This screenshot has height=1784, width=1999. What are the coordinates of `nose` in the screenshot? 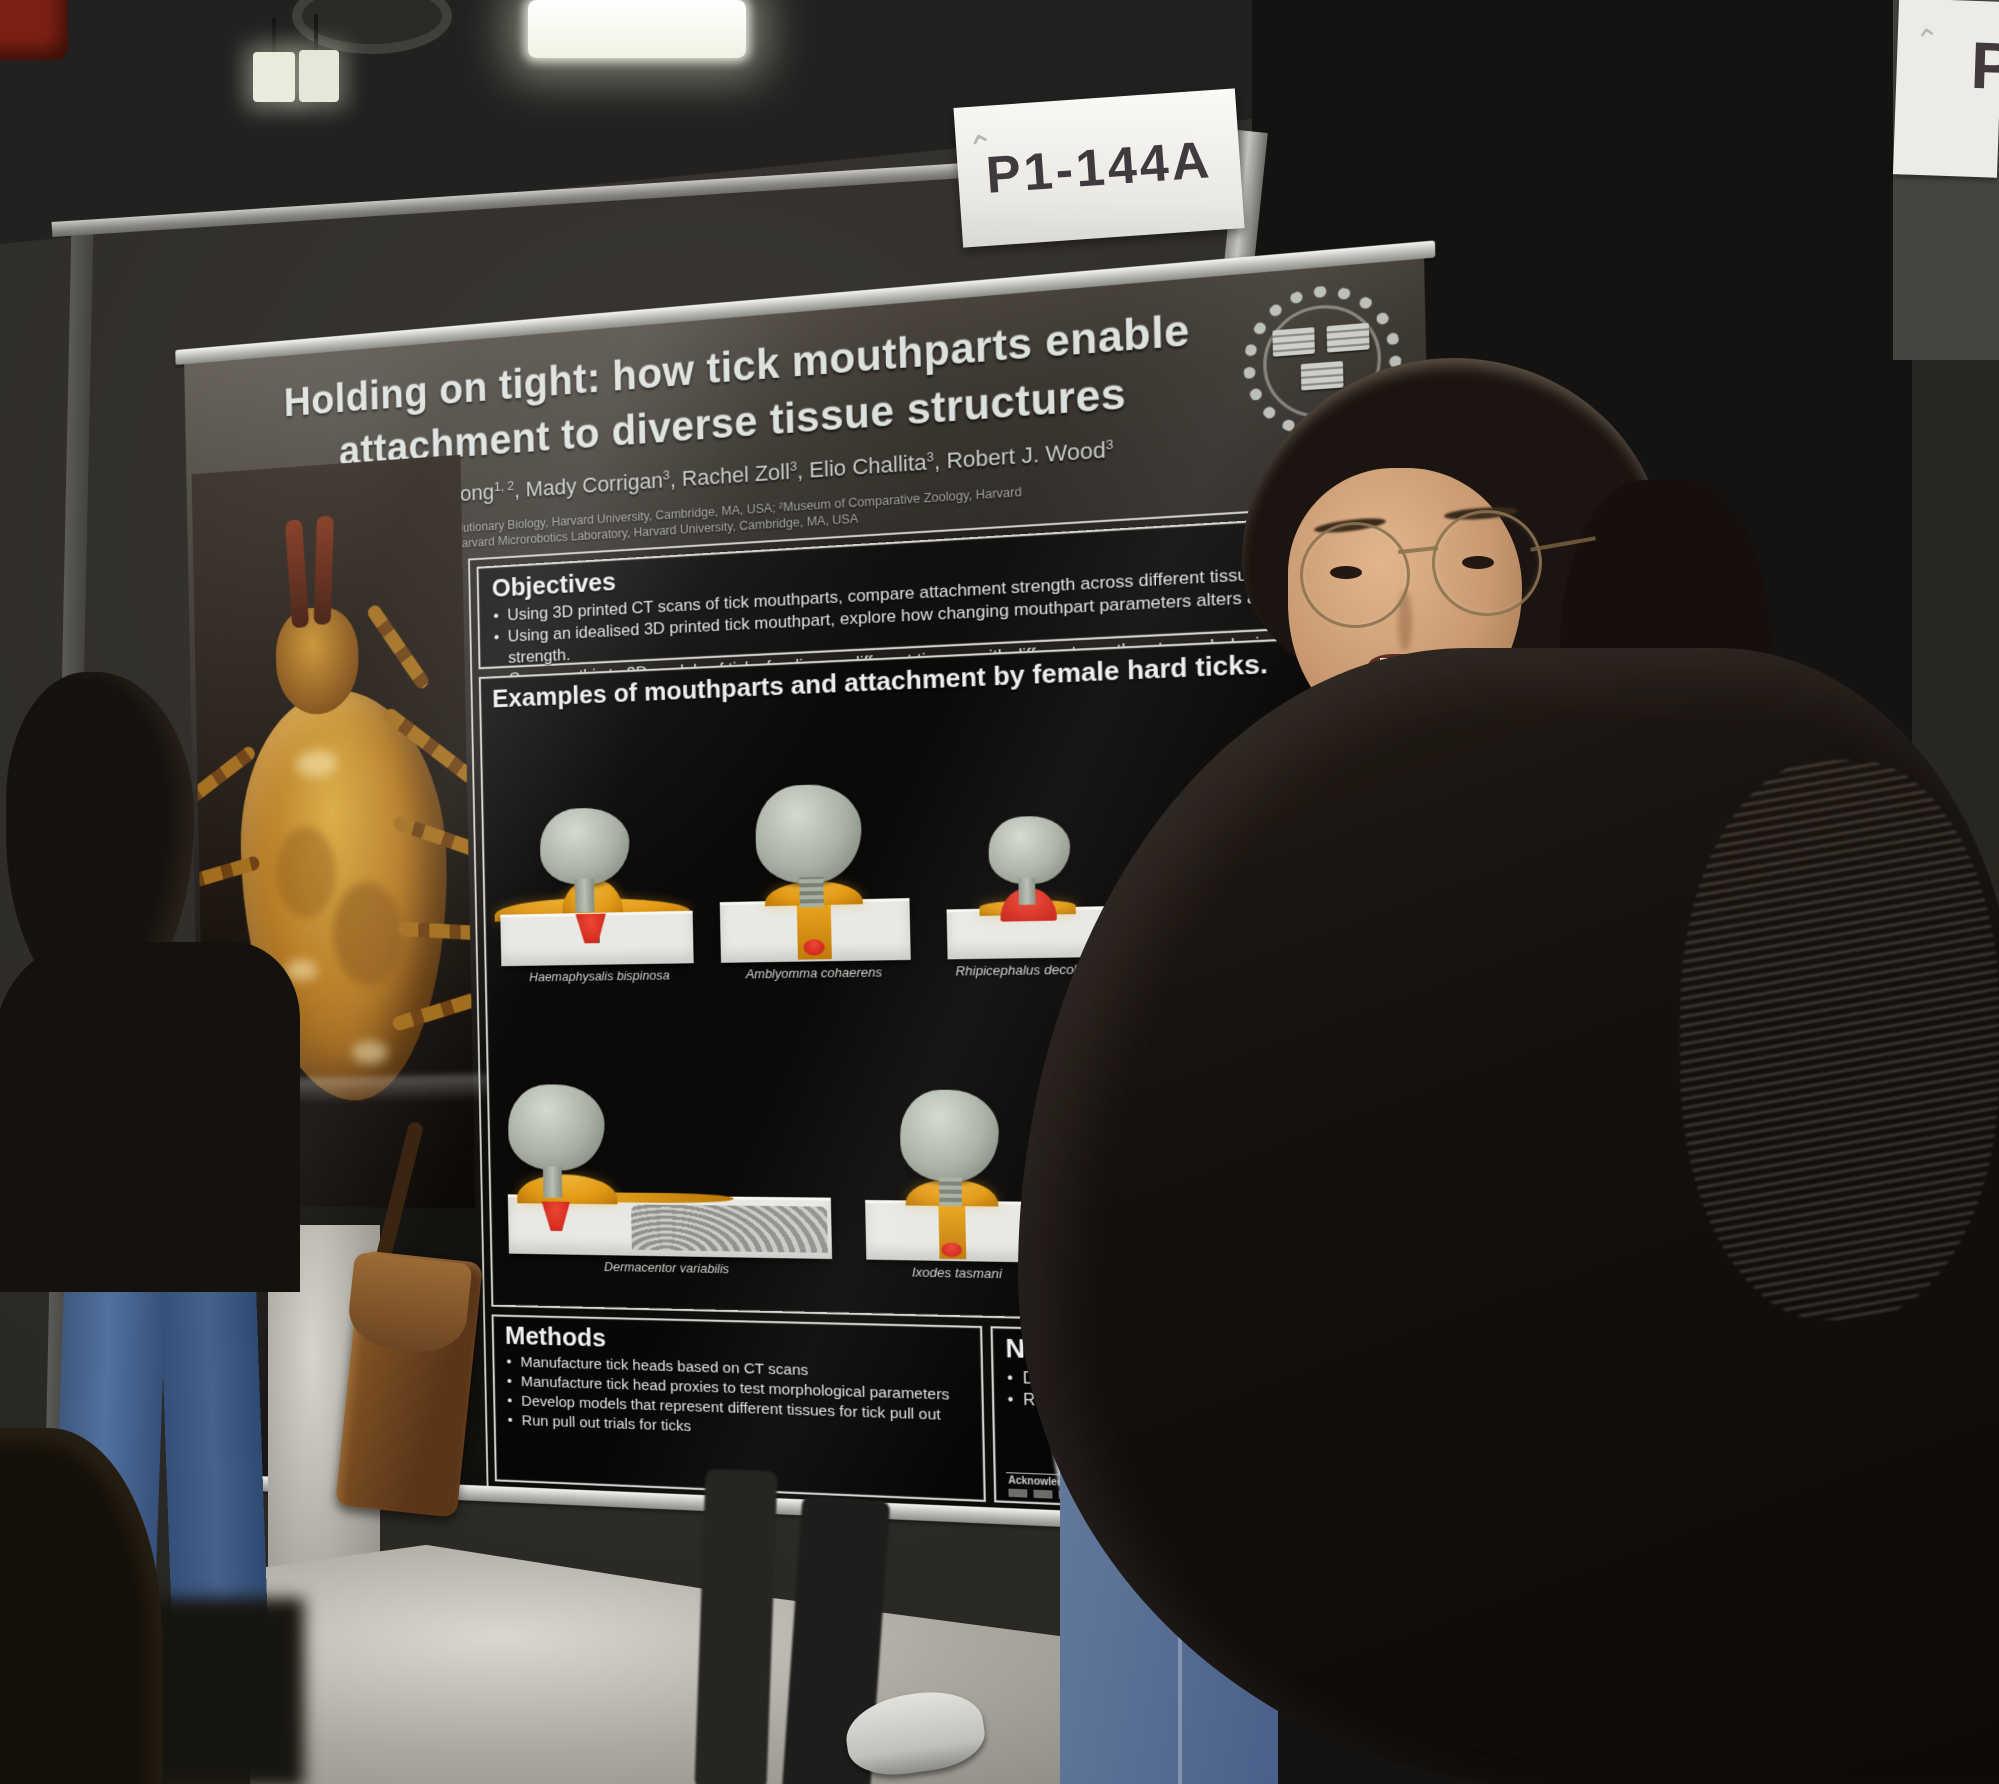 It's located at (1405, 621).